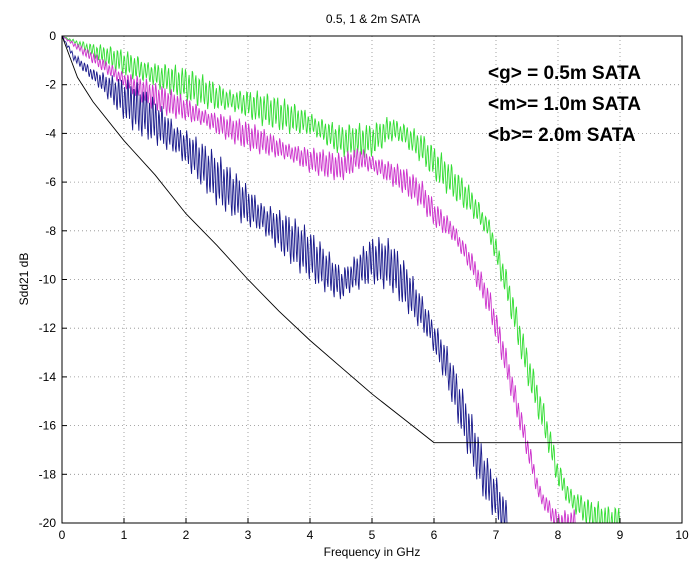  I want to click on x-tick-label: 0, so click(62, 535).